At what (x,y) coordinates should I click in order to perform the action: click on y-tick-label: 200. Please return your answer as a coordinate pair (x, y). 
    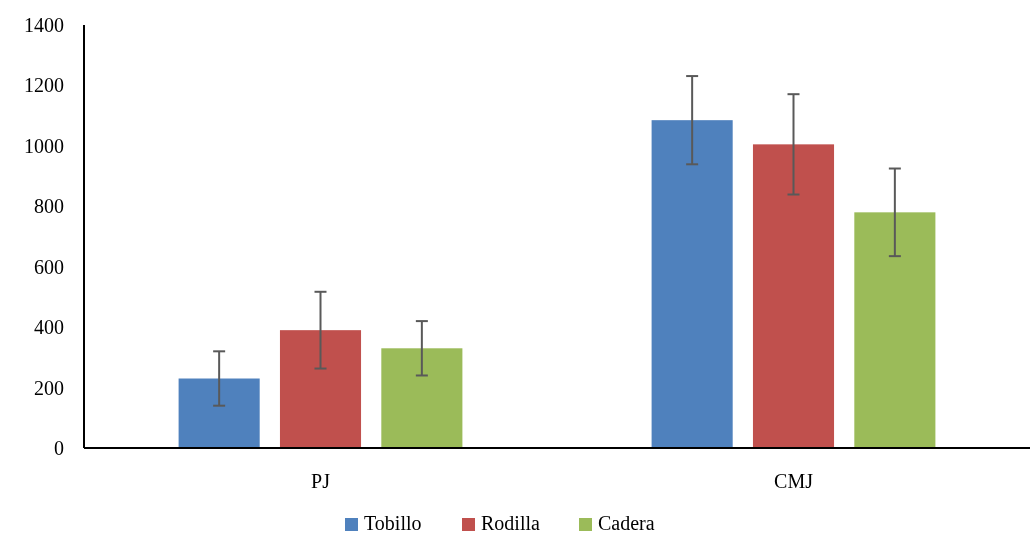
    Looking at the image, I should click on (49, 387).